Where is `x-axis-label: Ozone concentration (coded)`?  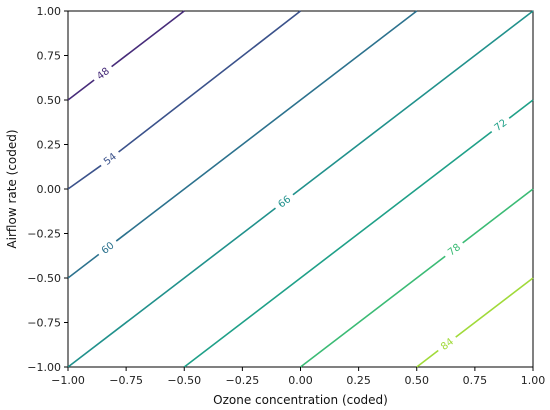 x-axis-label: Ozone concentration (coded) is located at coordinates (300, 400).